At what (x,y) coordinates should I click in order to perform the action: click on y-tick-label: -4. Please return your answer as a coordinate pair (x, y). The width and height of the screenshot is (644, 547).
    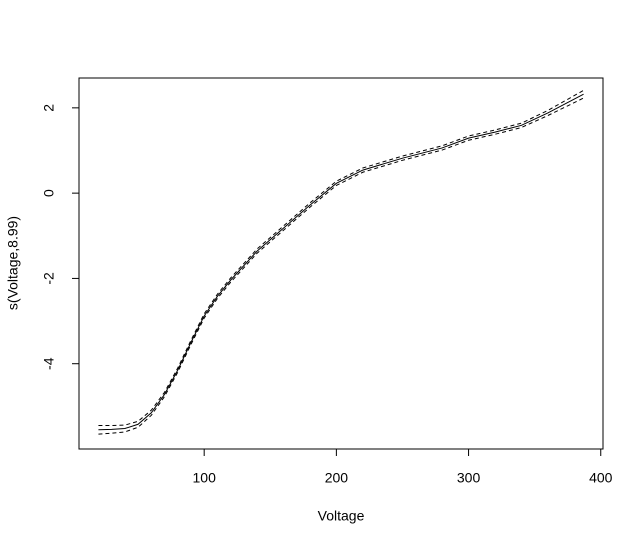
    Looking at the image, I should click on (49, 363).